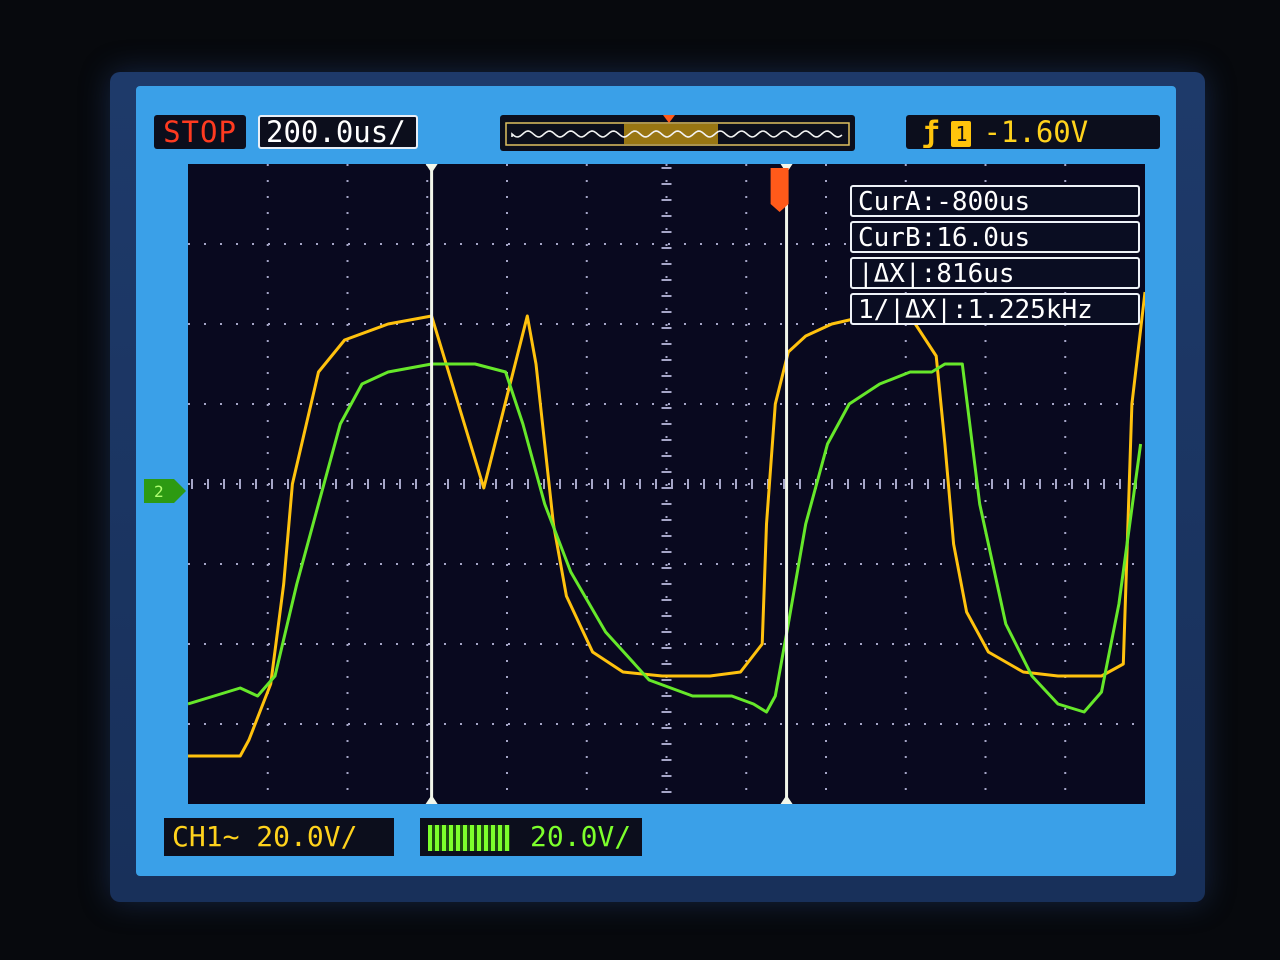 Image resolution: width=1280 pixels, height=960 pixels. What do you see at coordinates (159, 491) in the screenshot?
I see `svg-text: 2` at bounding box center [159, 491].